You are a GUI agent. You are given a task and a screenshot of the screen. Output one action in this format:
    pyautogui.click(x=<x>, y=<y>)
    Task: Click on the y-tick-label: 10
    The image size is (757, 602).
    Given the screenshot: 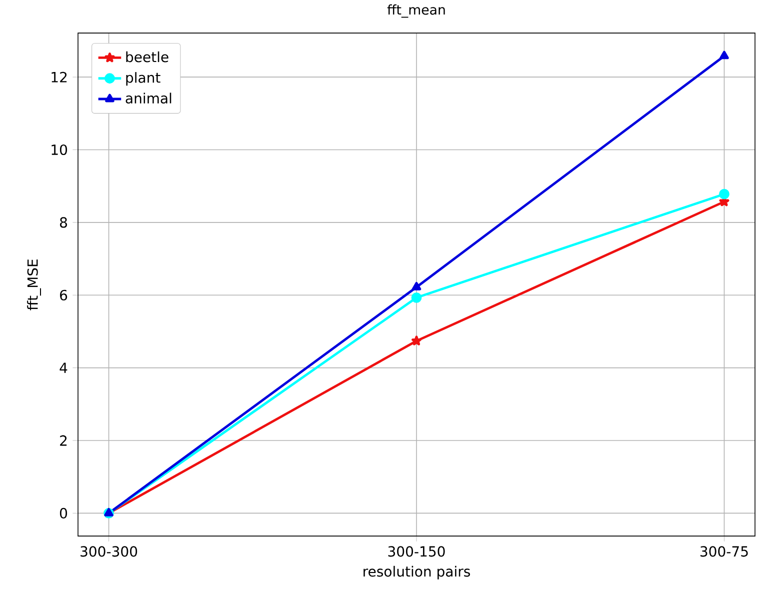 What is the action you would take?
    pyautogui.click(x=60, y=149)
    